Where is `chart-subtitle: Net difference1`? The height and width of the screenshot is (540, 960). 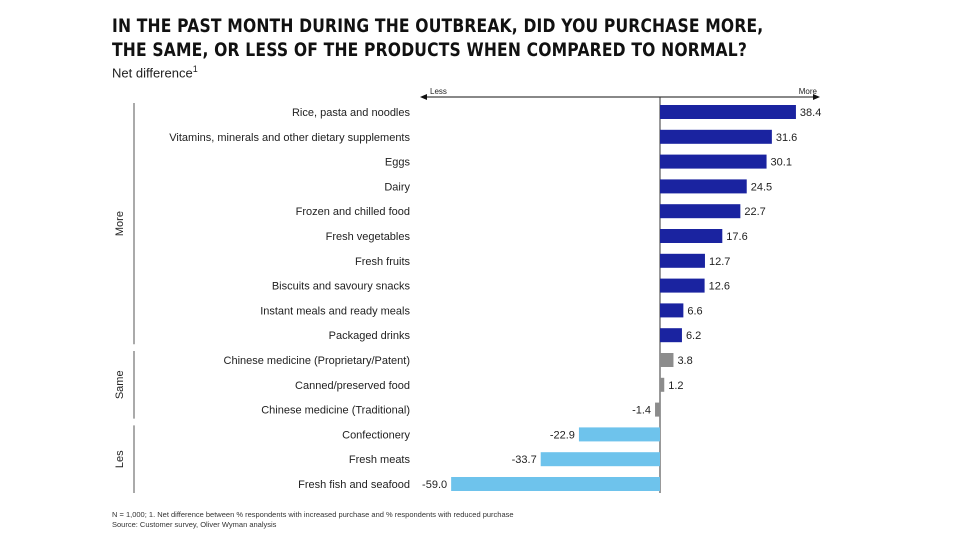
chart-subtitle: Net difference1 is located at coordinates (155, 72).